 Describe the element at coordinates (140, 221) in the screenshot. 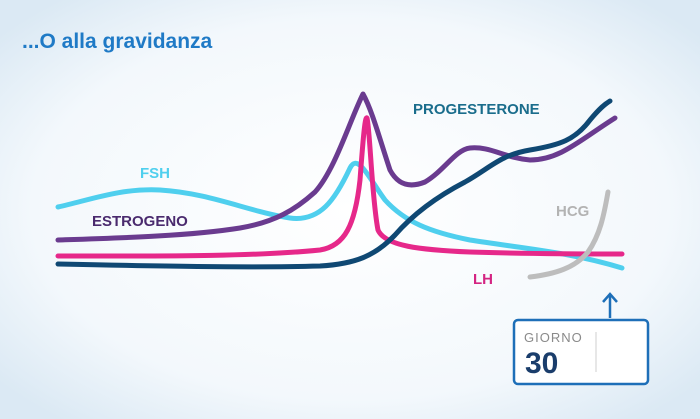

I see `estrogen-label: ESTROGENO` at that location.